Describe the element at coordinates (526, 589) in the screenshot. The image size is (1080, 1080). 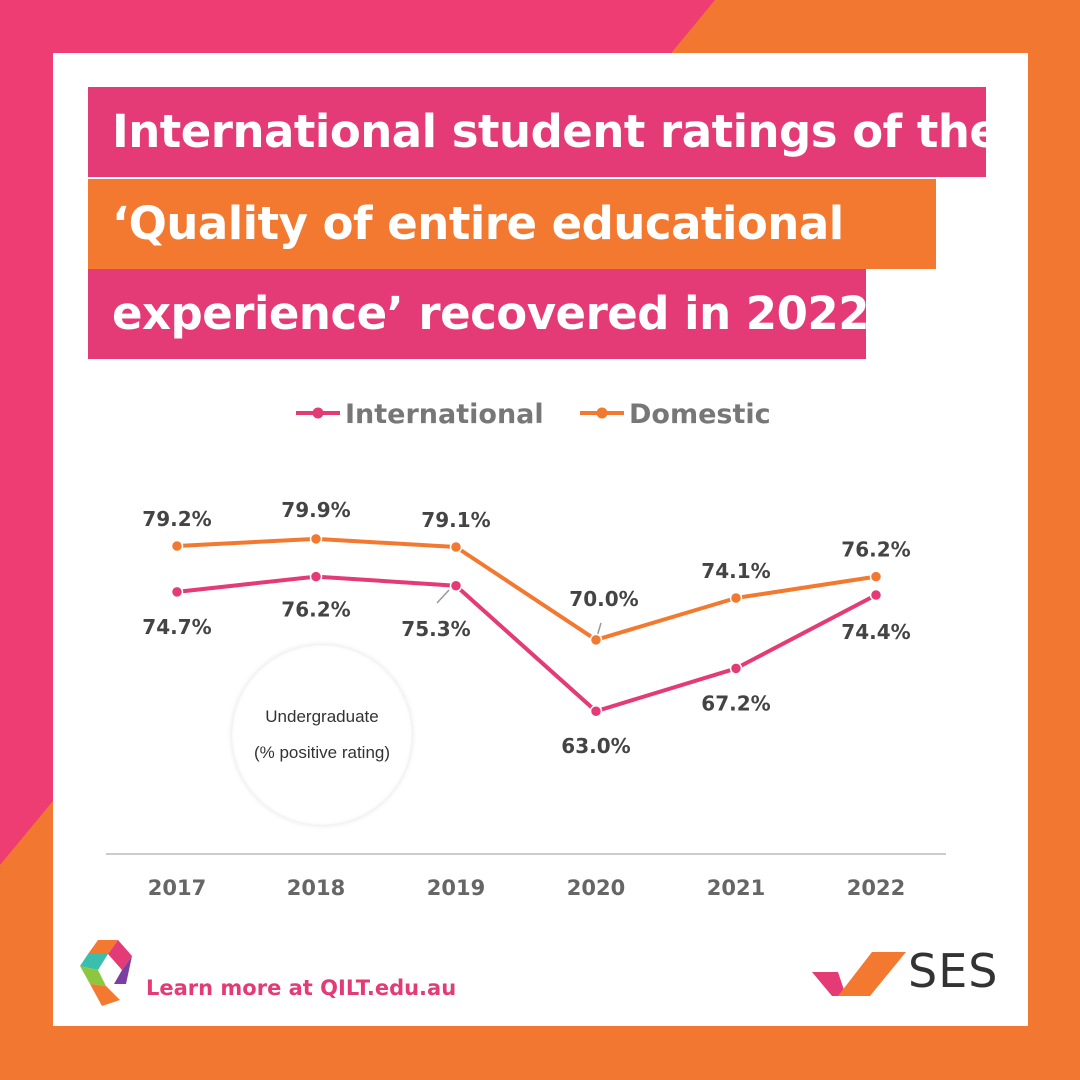
I see `series-line-domestic` at that location.